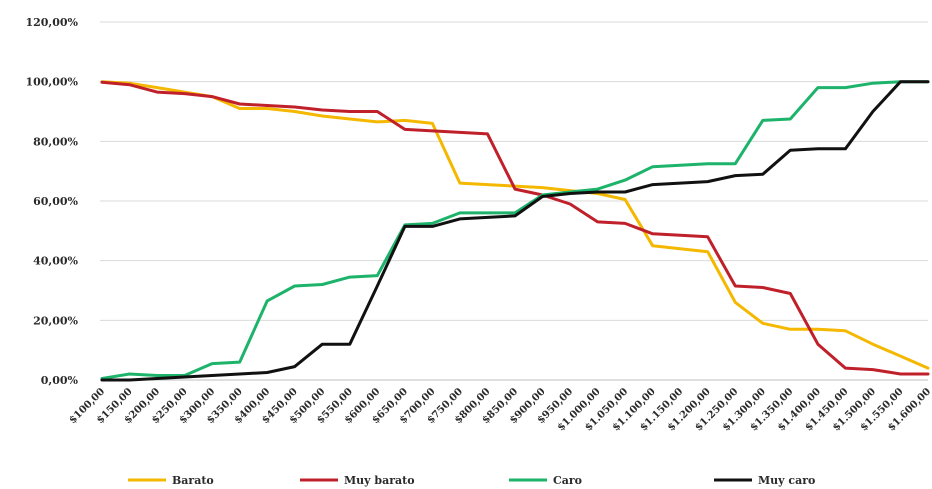 The image size is (932, 489). What do you see at coordinates (51, 82) in the screenshot?
I see `y-tick-label: 100,00%` at bounding box center [51, 82].